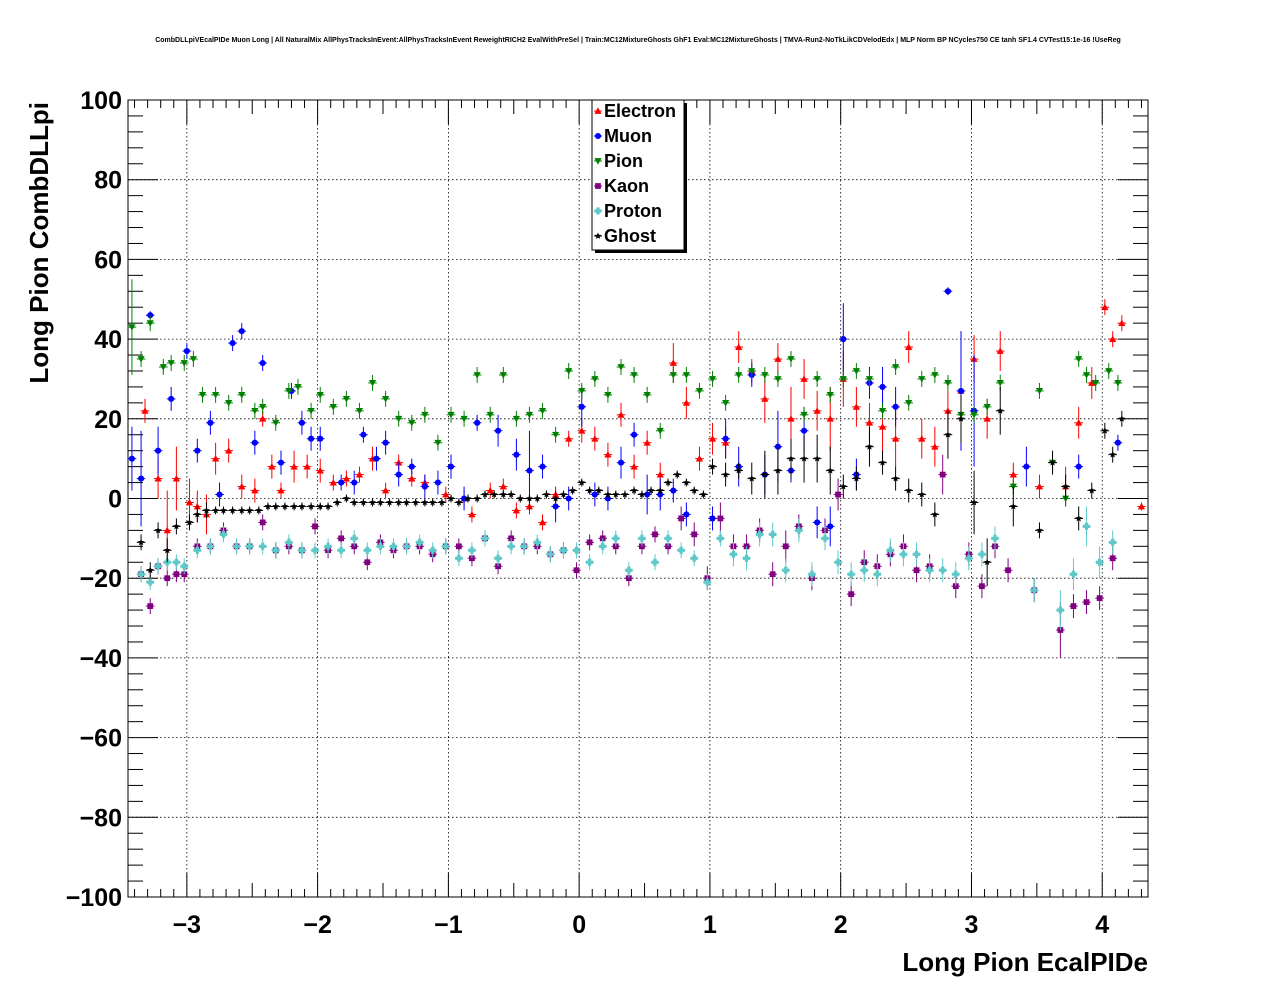  I want to click on legend: Electron Muon Pion Kaon Proton Ghost, so click(639, 176).